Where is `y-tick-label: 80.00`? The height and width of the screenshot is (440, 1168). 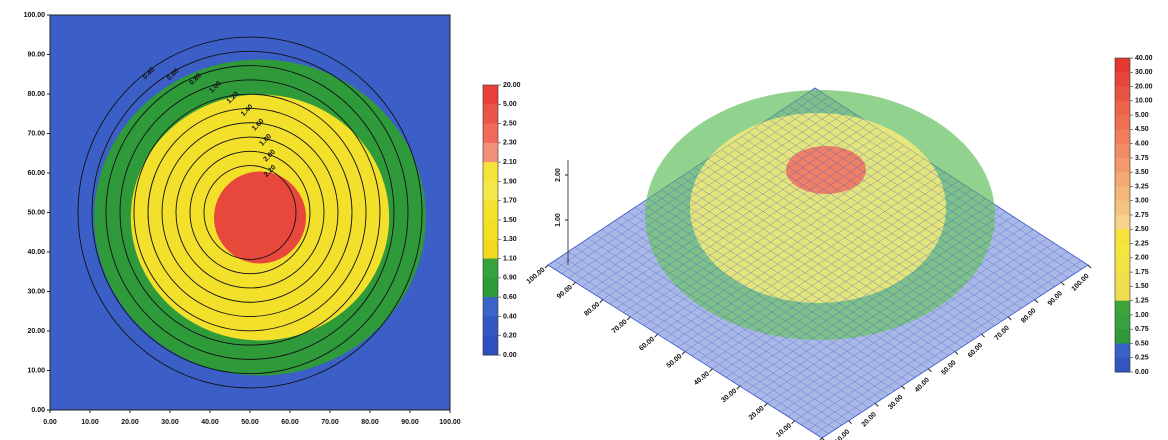 y-tick-label: 80.00 is located at coordinates (36, 94).